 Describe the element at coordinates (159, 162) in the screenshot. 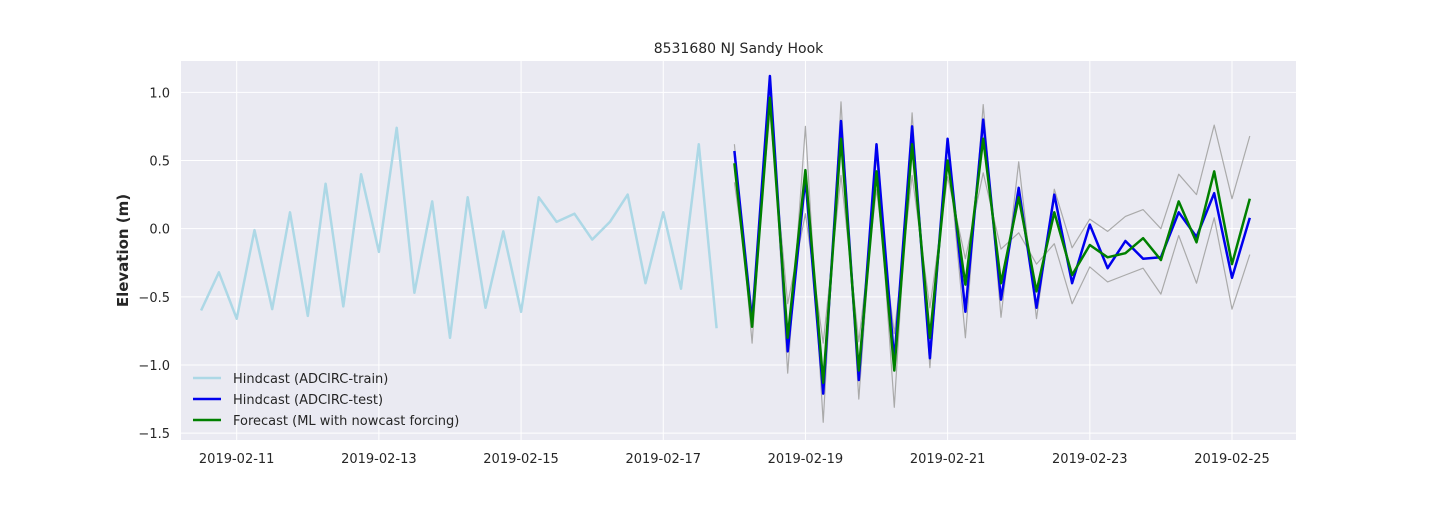

I see `y-tick-label: 0.5` at that location.